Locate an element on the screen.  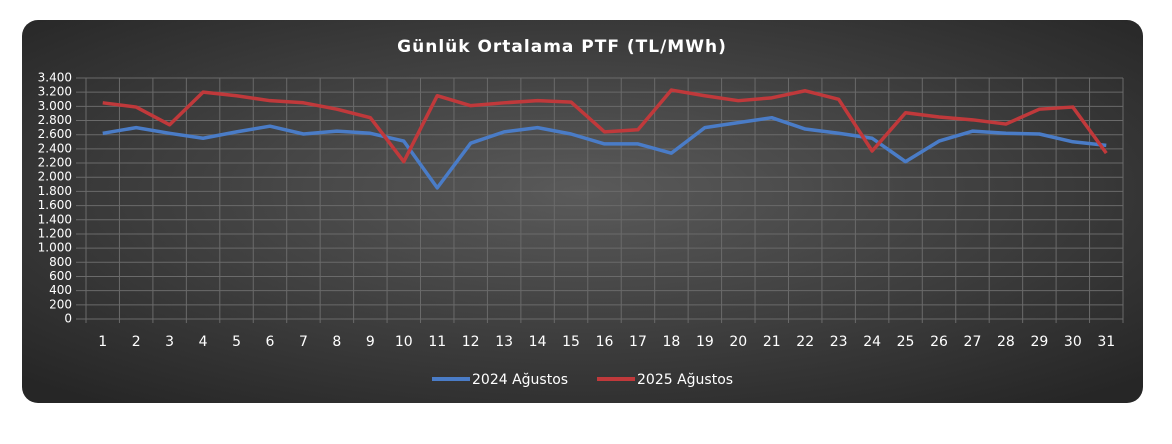
y-tick-label: 1.200 is located at coordinates (55, 233).